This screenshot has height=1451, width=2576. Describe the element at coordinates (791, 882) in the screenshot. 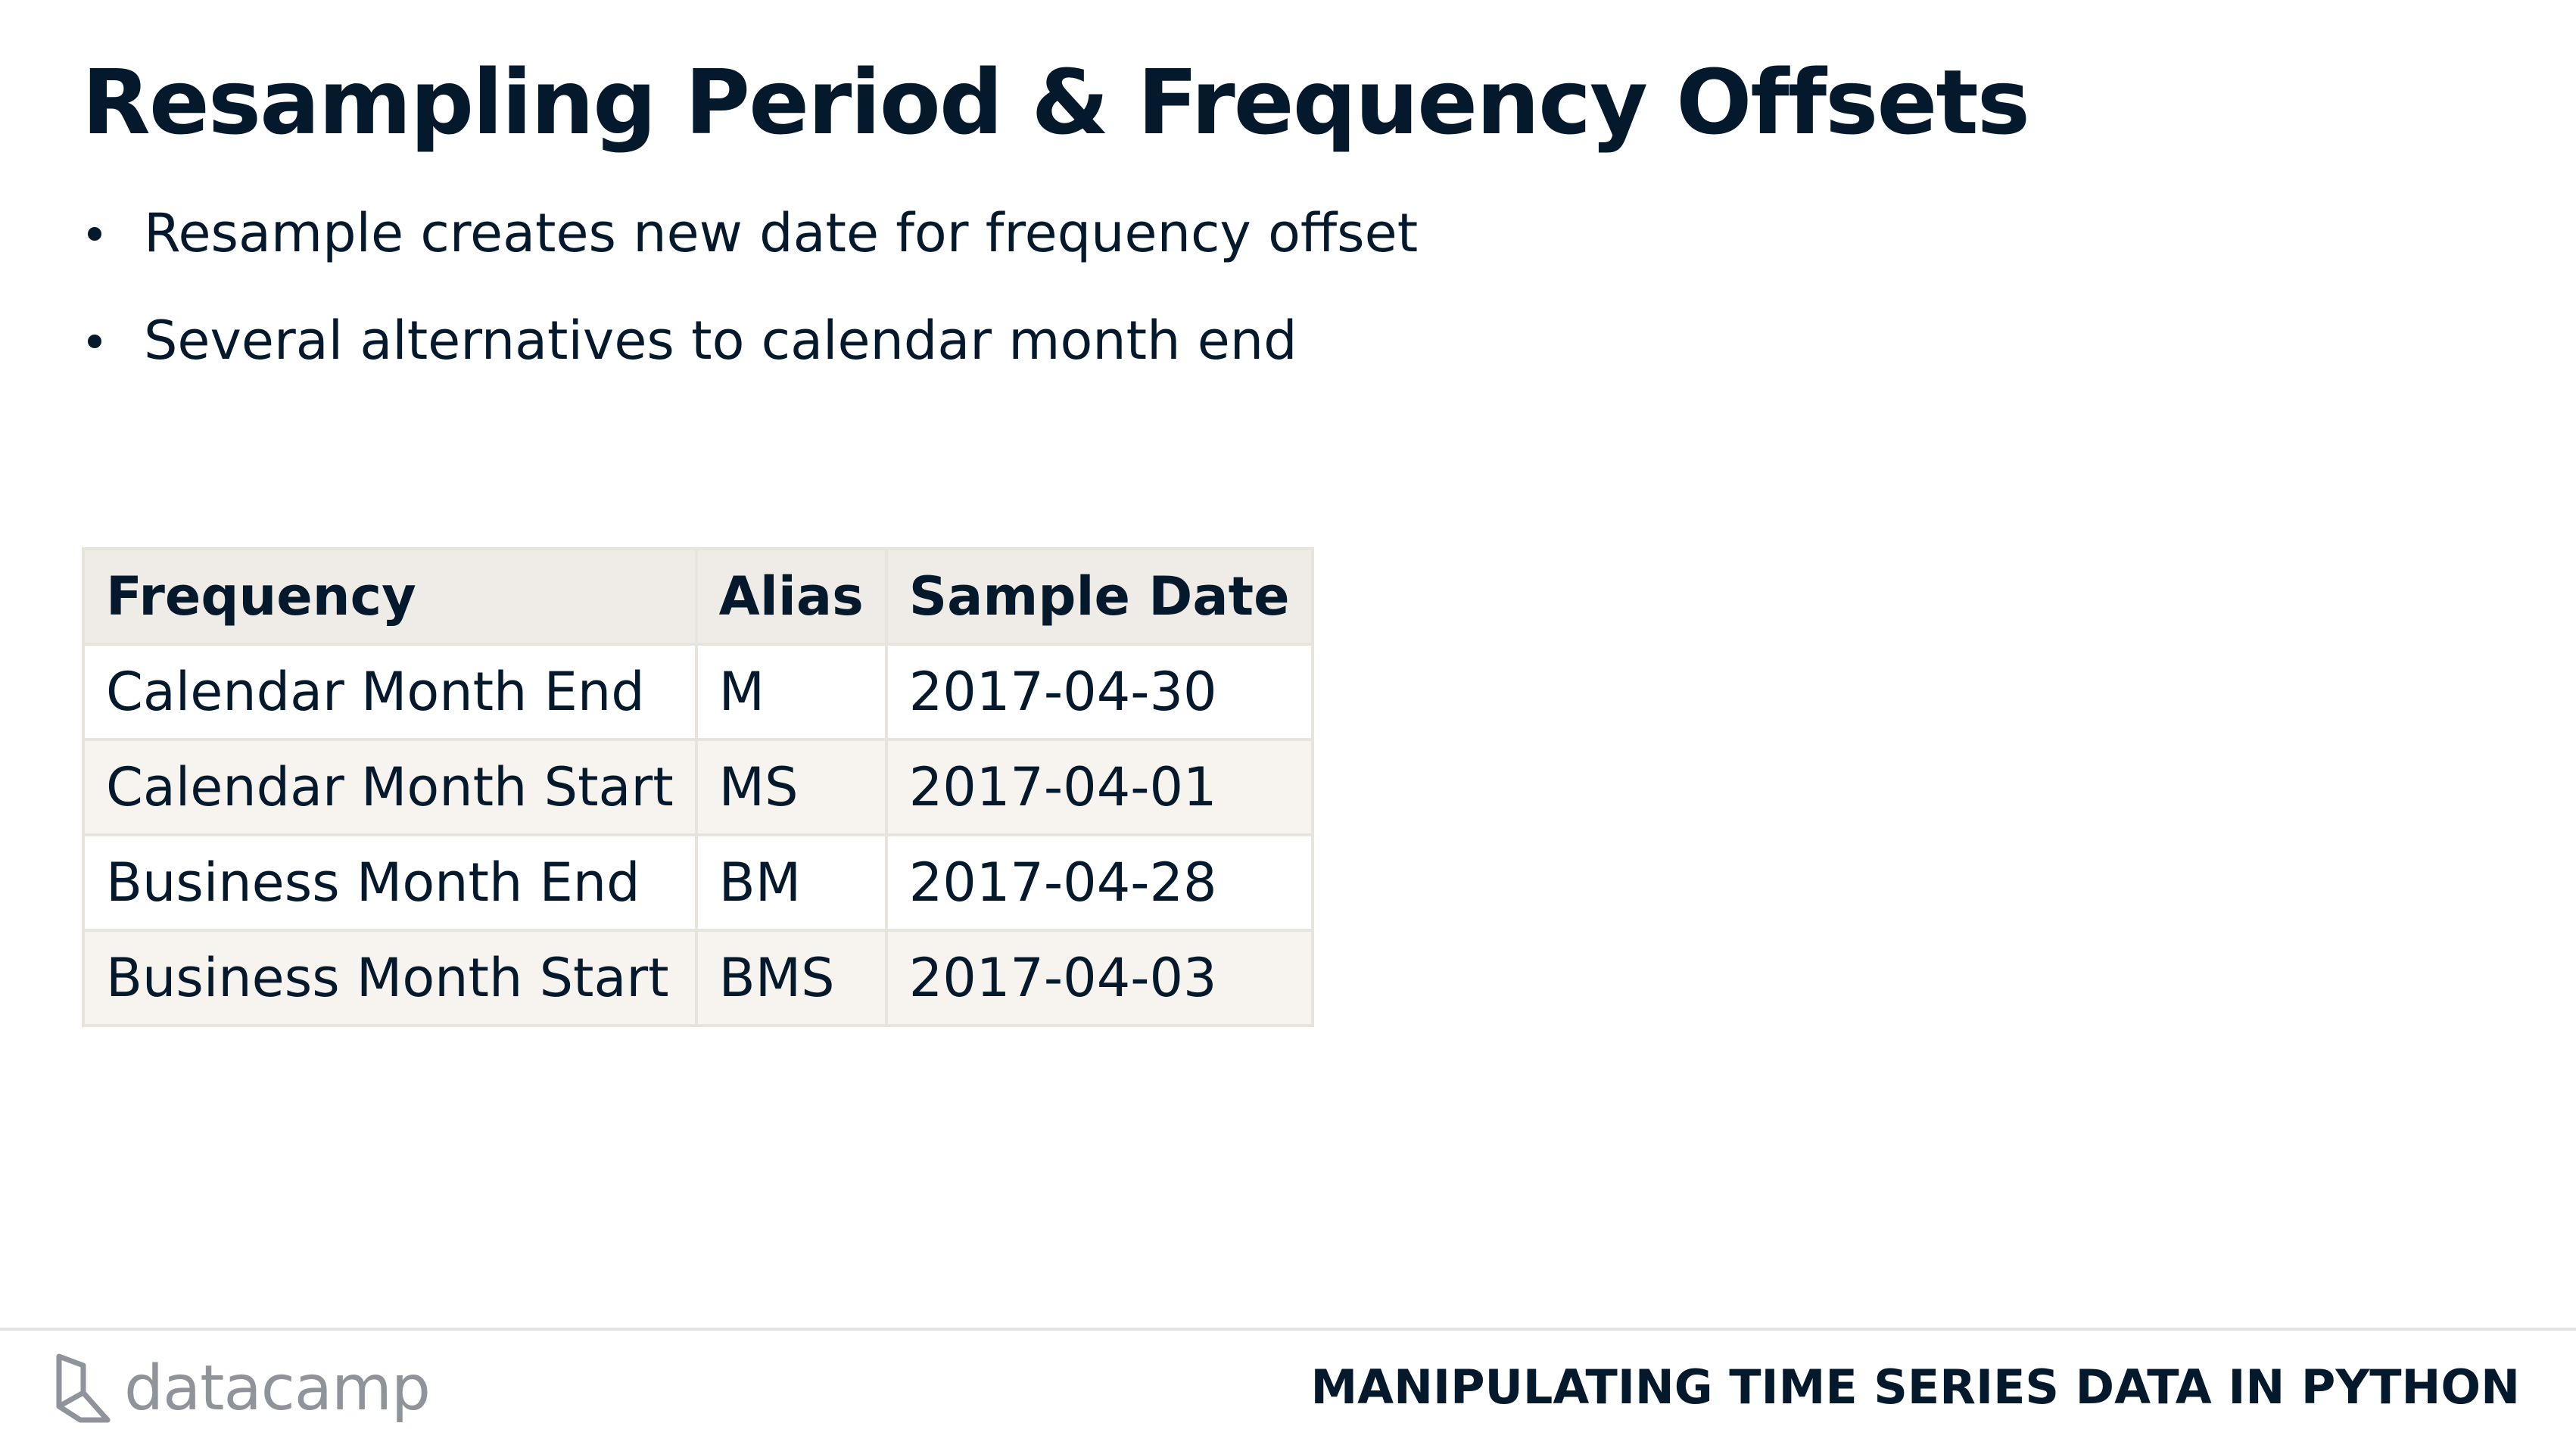

I see `cell-alias: BM` at that location.